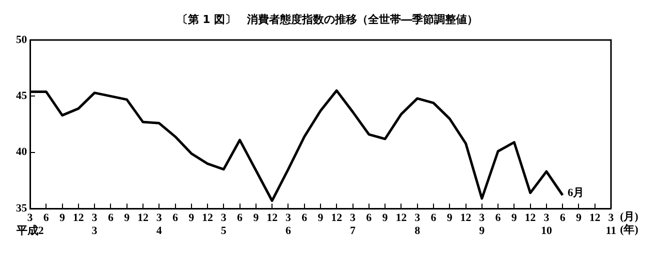 The width and height of the screenshot is (655, 268). What do you see at coordinates (22, 208) in the screenshot?
I see `y-tick-label: 35` at bounding box center [22, 208].